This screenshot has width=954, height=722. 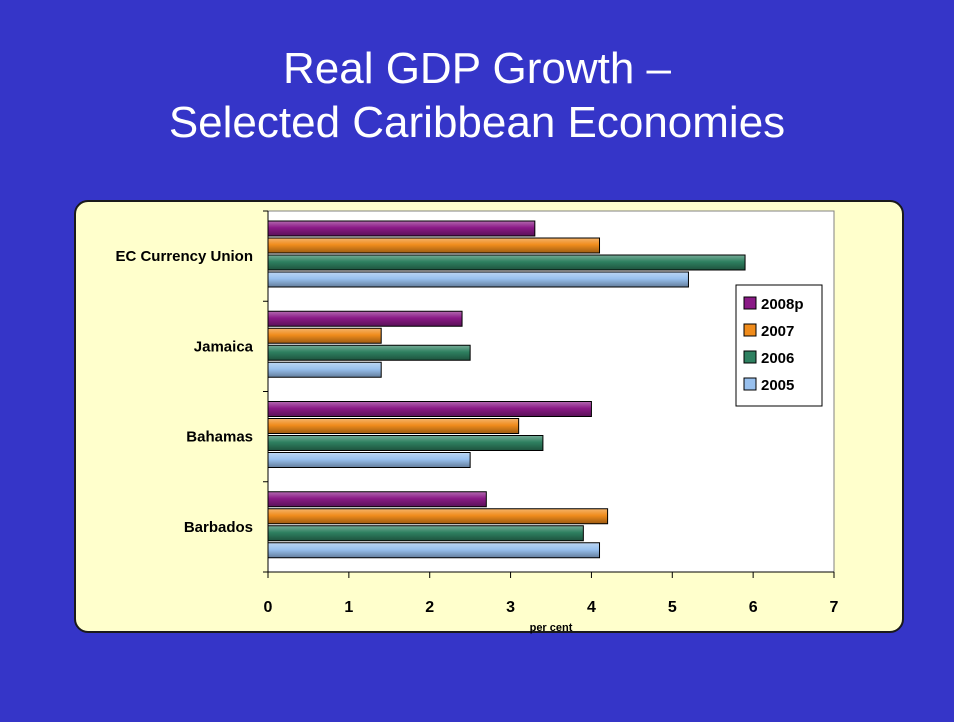 I want to click on bar-2006-barbados, so click(x=425, y=533).